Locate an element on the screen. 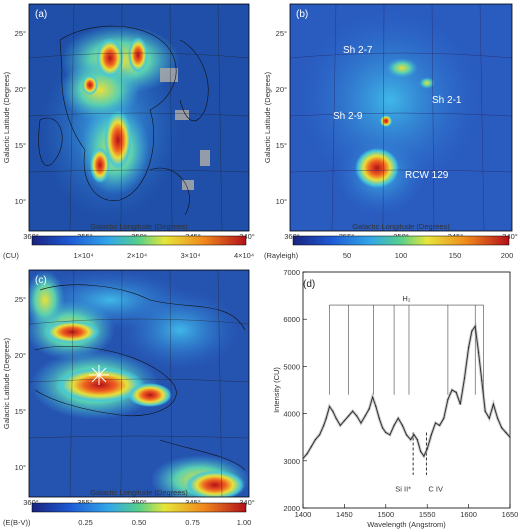 This screenshot has height=531, width=520. panel-d-xlabel: Wavelength (Angstrom) is located at coordinates (406, 524).